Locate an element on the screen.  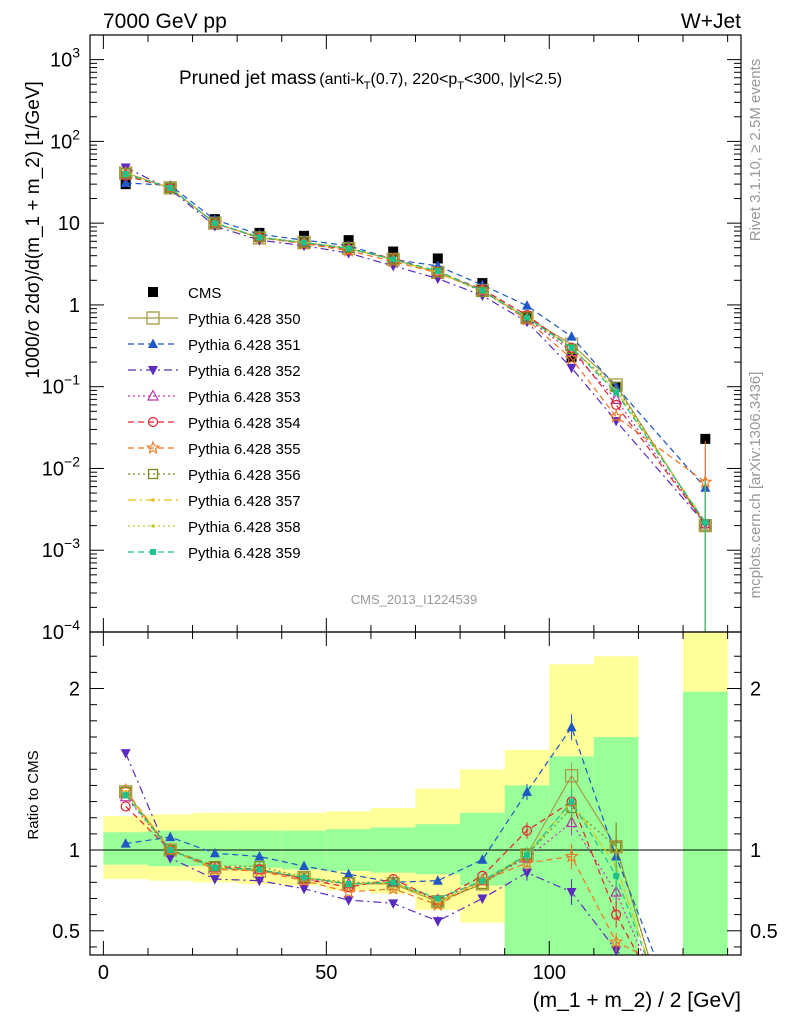
x-axis-label: (m_1 + m_2) / 2 [GeV] is located at coordinates (637, 1000).